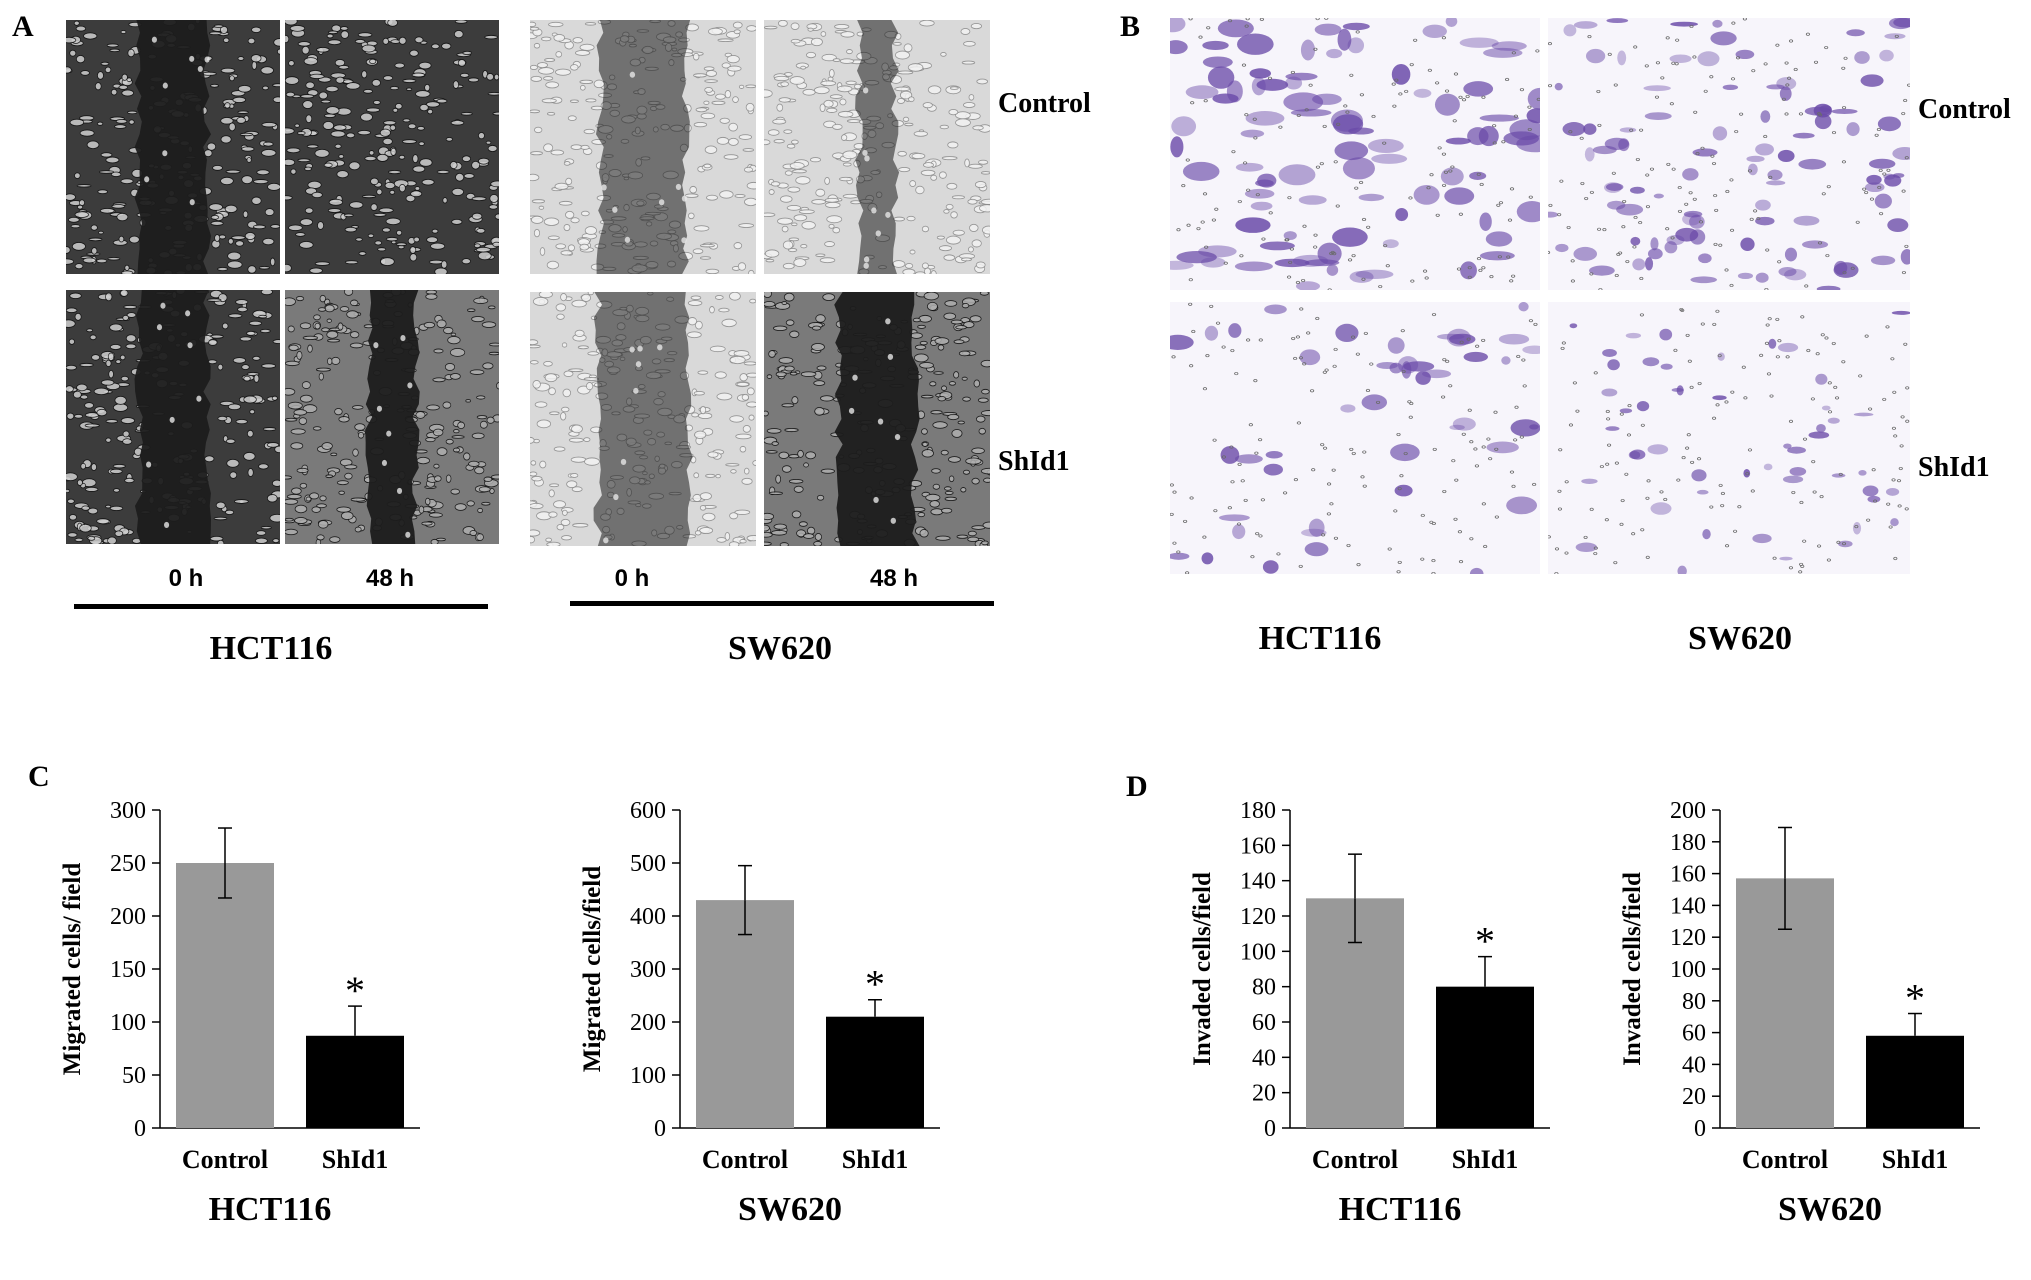 The height and width of the screenshot is (1280, 2031). Describe the element at coordinates (1202, 969) in the screenshot. I see `y-axis-label: Invaded cells/field` at that location.